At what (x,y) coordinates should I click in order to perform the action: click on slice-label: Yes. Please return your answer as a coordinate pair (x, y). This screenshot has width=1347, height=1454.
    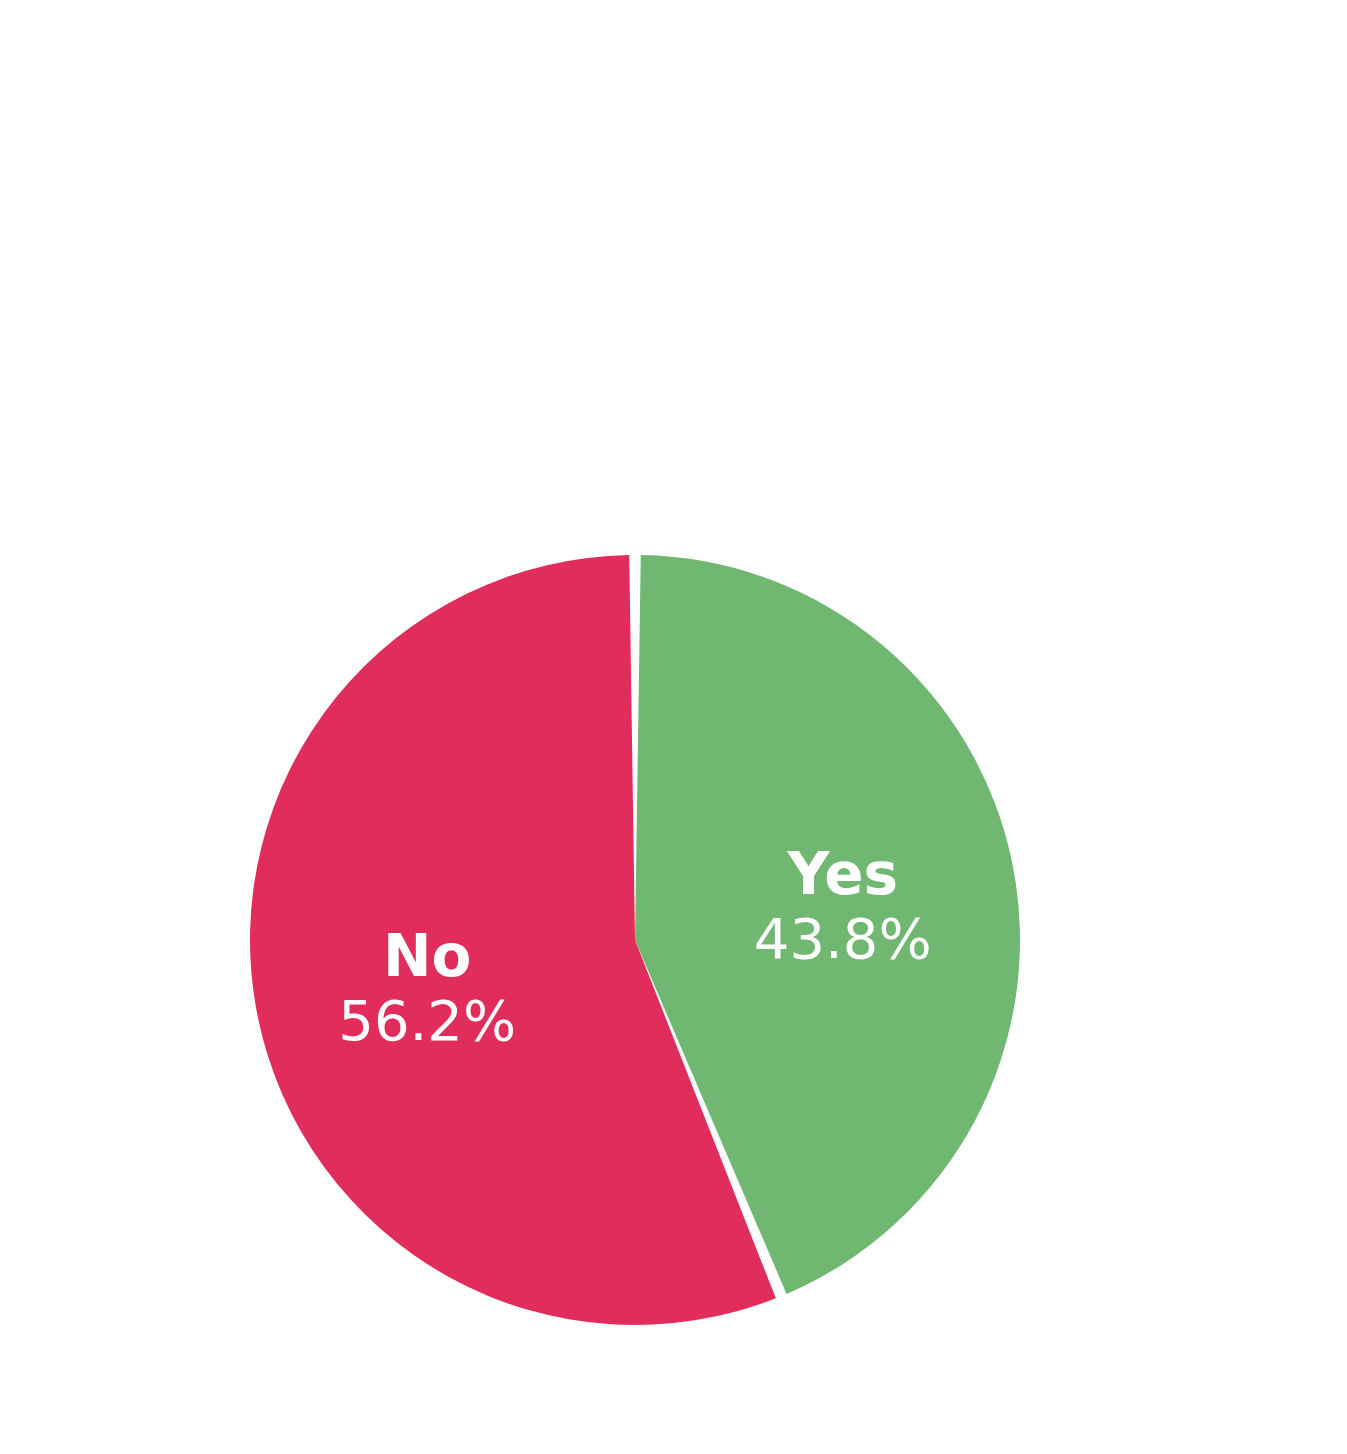
    Looking at the image, I should click on (842, 874).